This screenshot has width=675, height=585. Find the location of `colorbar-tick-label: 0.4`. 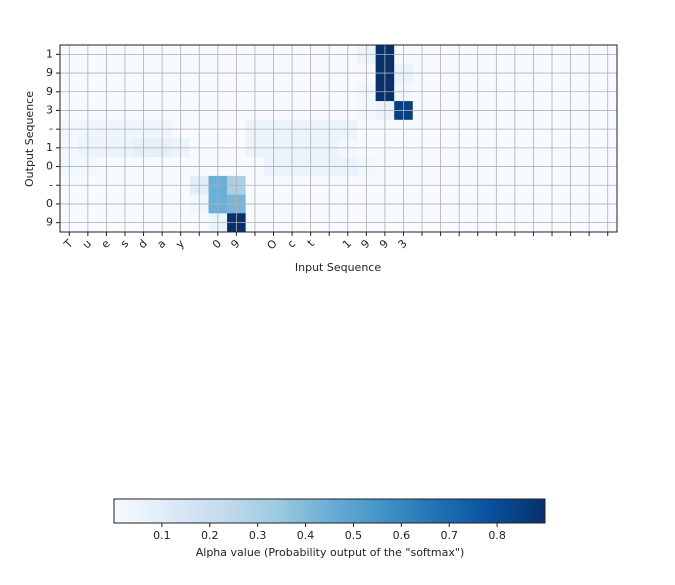

colorbar-tick-label: 0.4 is located at coordinates (306, 535).